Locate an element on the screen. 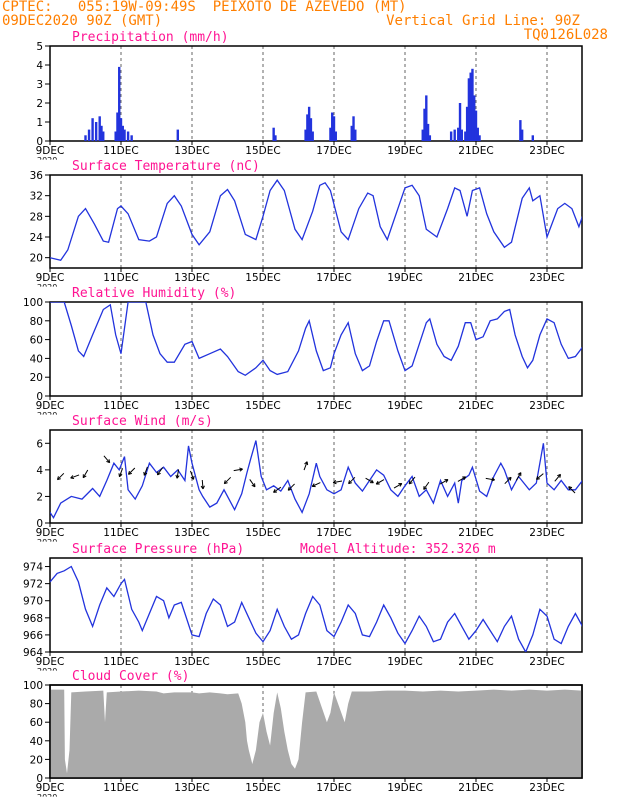  y-tick-label: 28 is located at coordinates (36, 217).